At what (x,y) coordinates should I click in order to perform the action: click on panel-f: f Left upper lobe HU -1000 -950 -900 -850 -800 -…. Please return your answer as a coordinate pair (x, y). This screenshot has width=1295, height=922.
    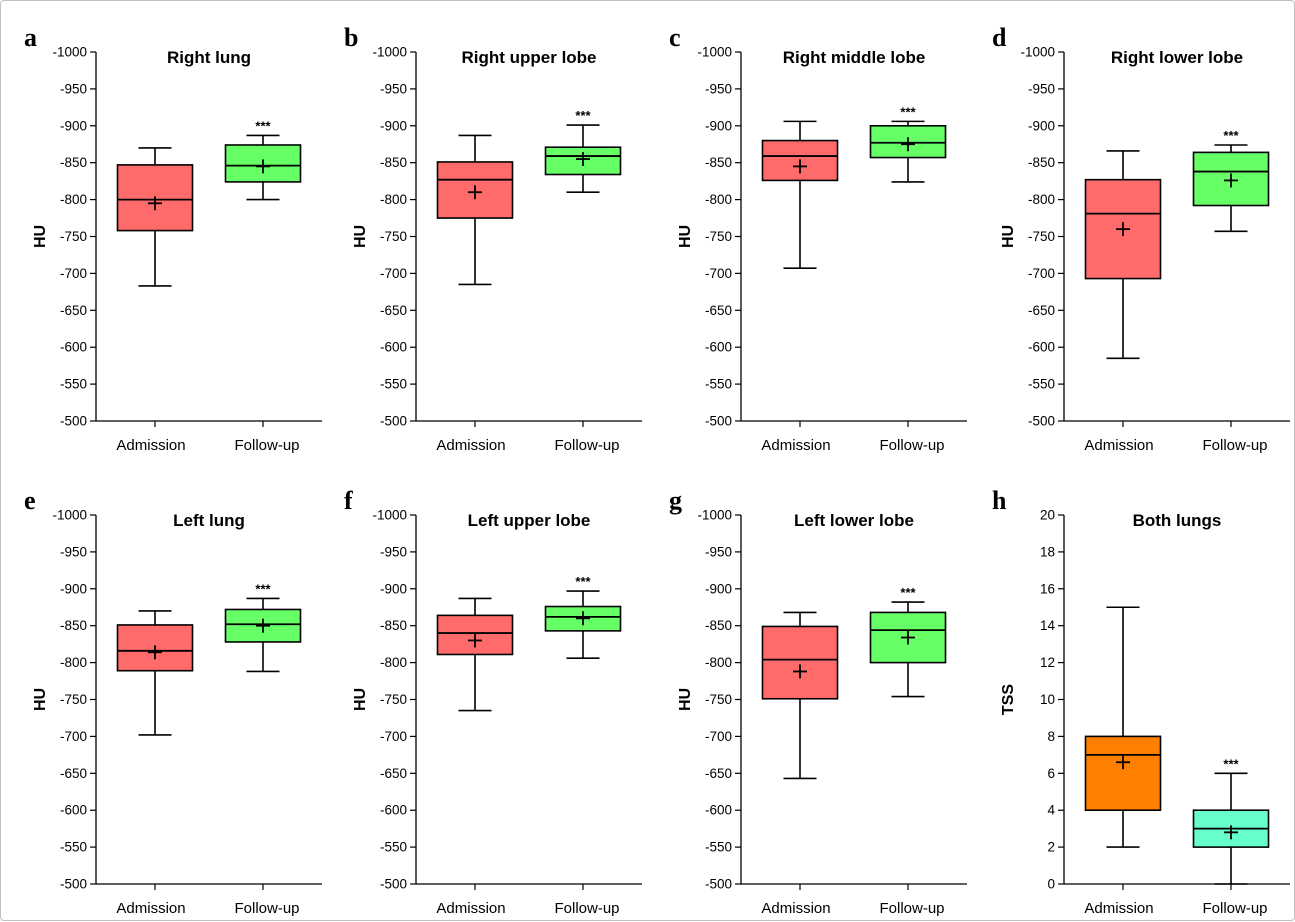
    Looking at the image, I should click on (493, 701).